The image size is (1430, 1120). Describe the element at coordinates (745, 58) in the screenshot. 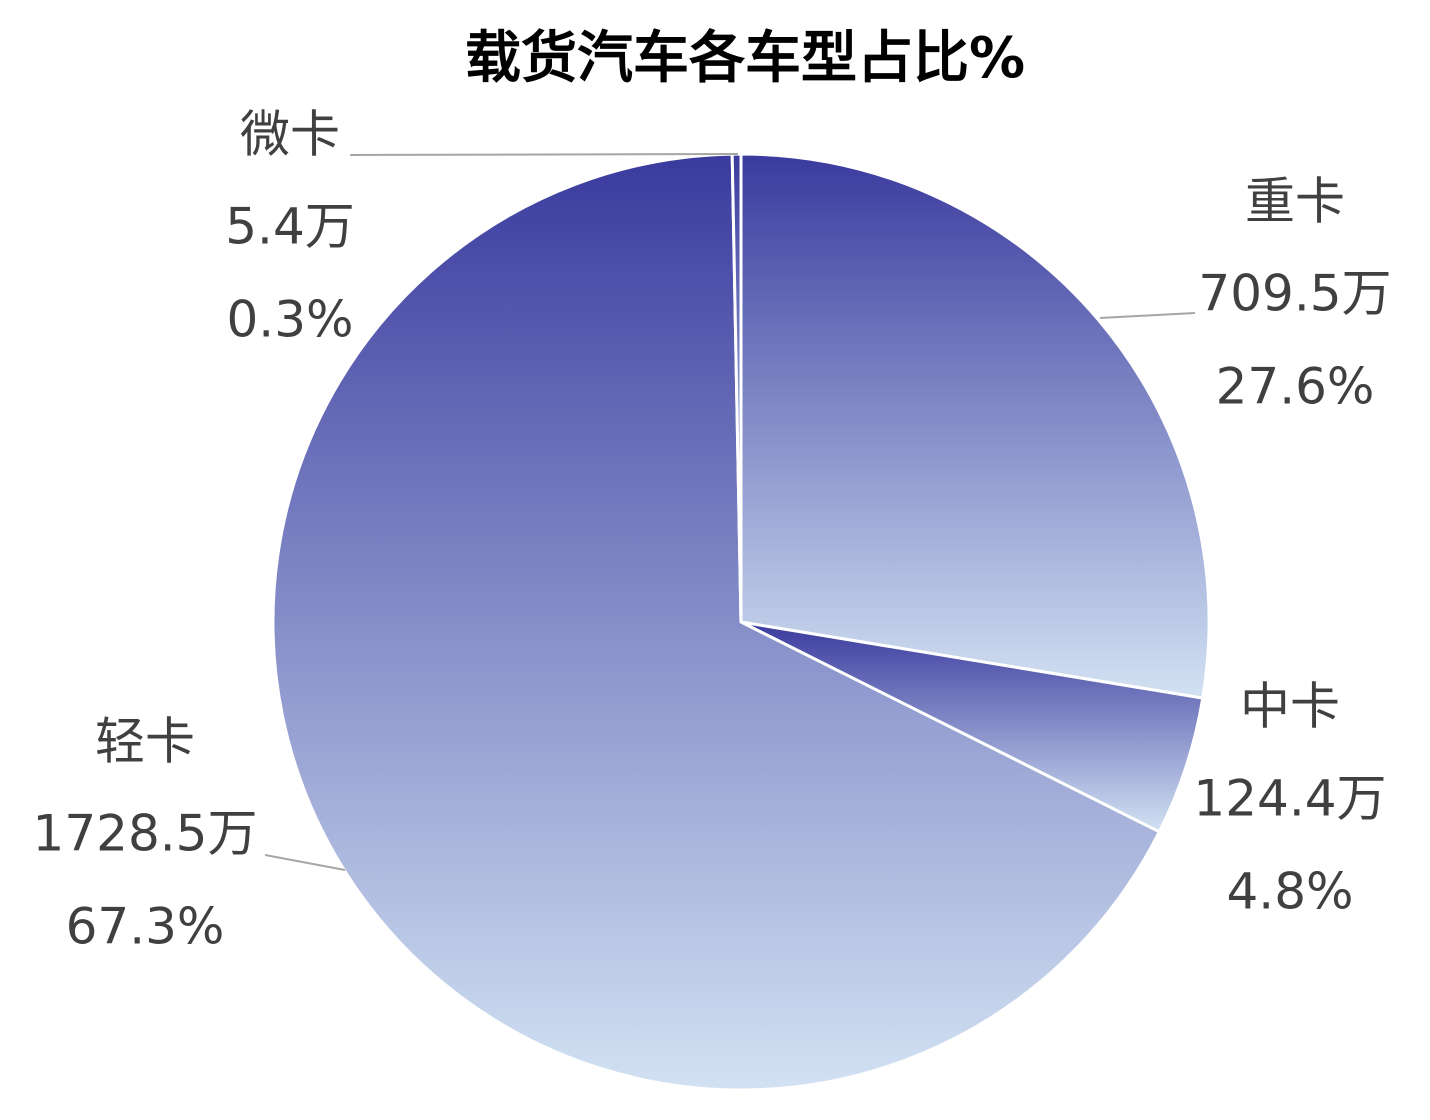

I see `chart-title: 载货汽车各车型占比%` at that location.